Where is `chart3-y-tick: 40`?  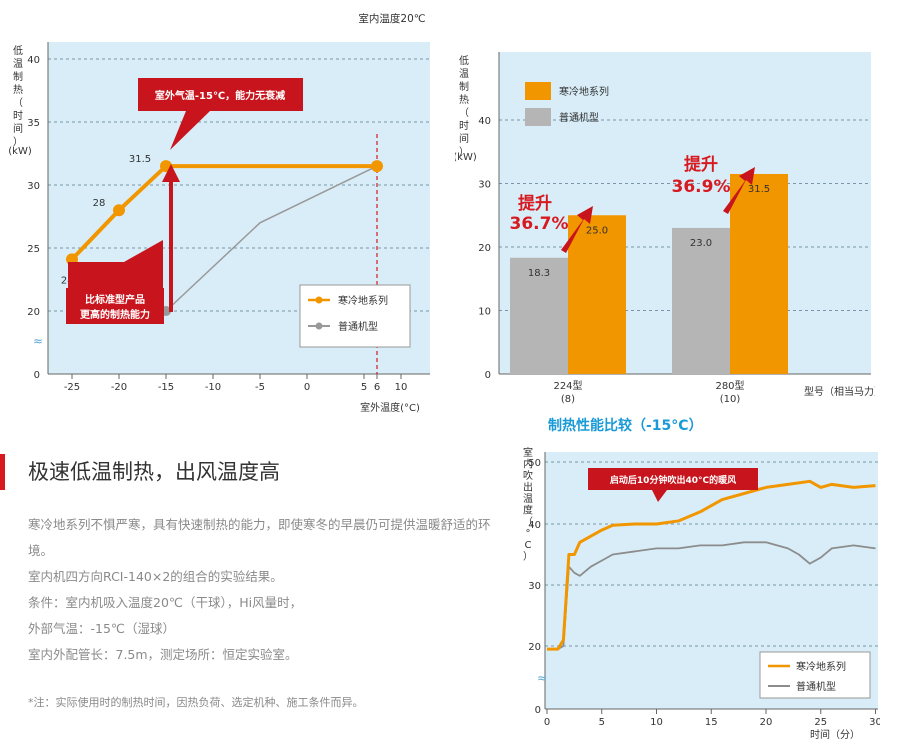 chart3-y-tick: 40 is located at coordinates (534, 525).